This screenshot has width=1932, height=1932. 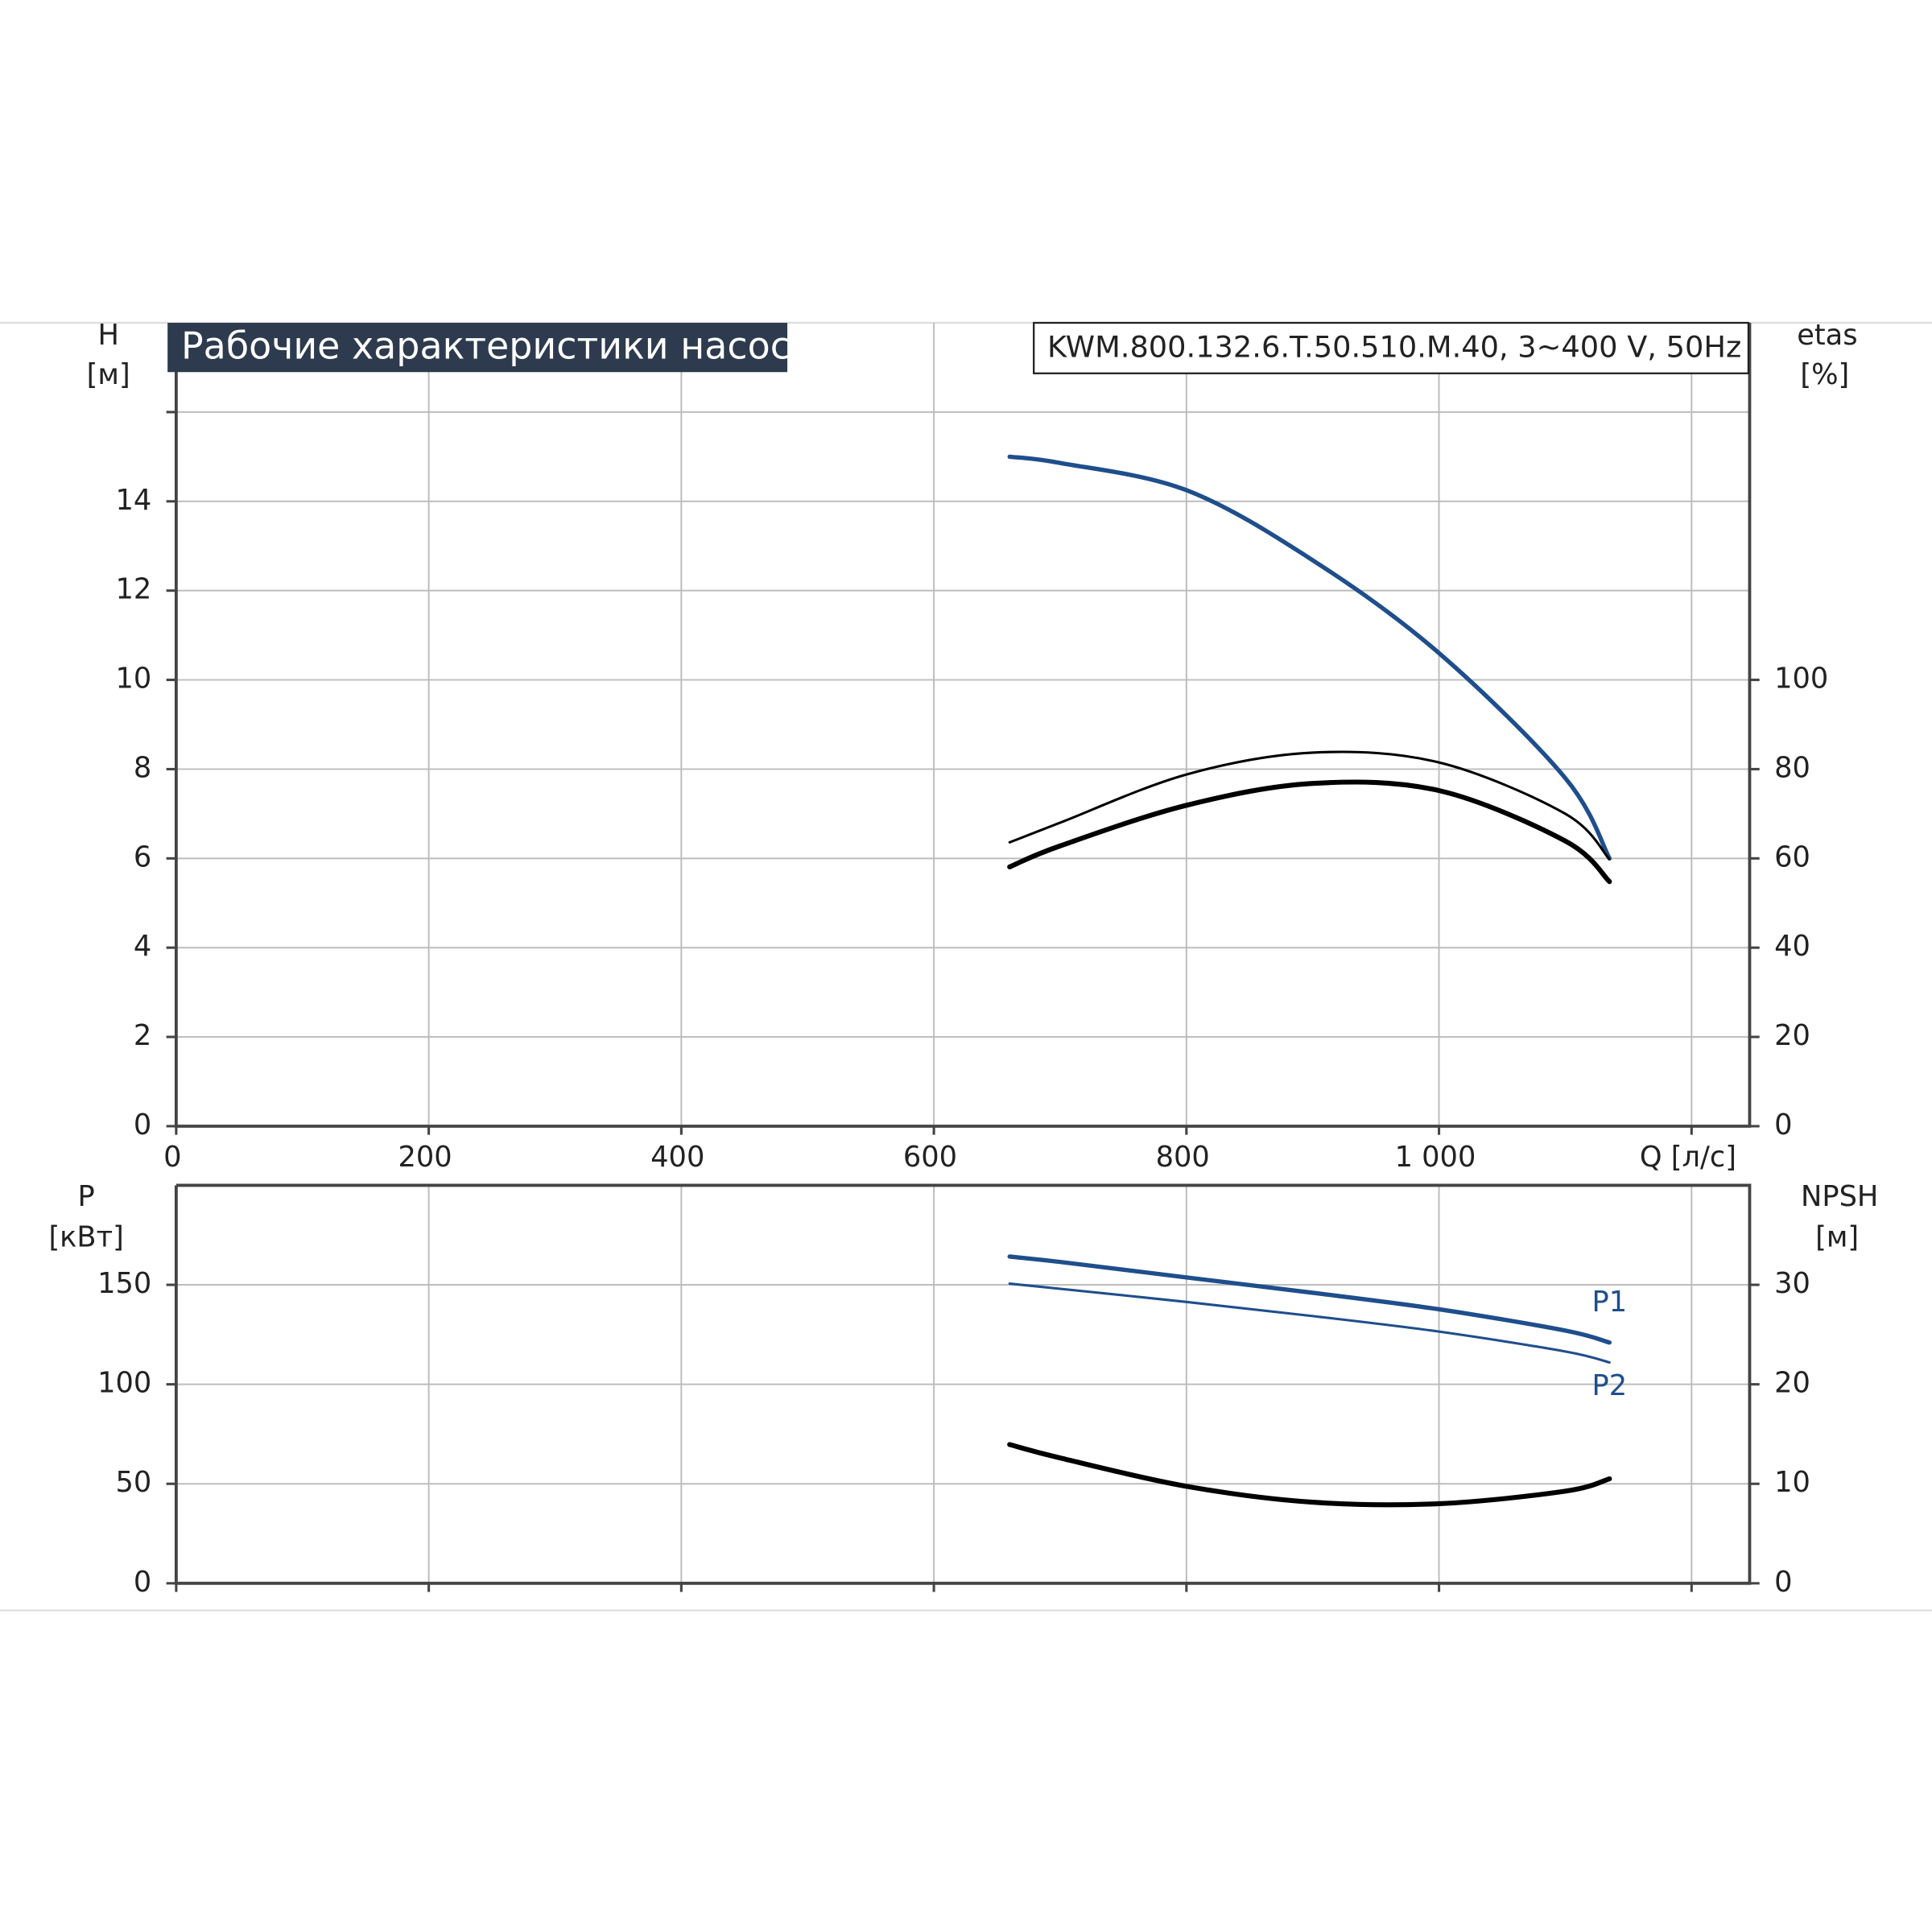 What do you see at coordinates (1792, 856) in the screenshot?
I see `y2-tick-label: 60` at bounding box center [1792, 856].